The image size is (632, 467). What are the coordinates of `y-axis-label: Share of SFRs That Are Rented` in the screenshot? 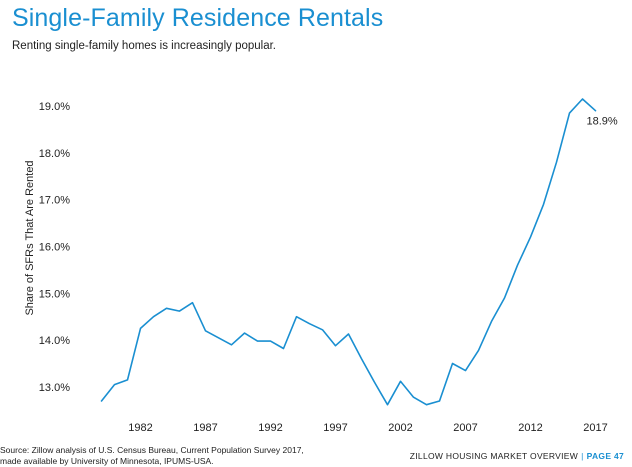 It's located at (30, 237).